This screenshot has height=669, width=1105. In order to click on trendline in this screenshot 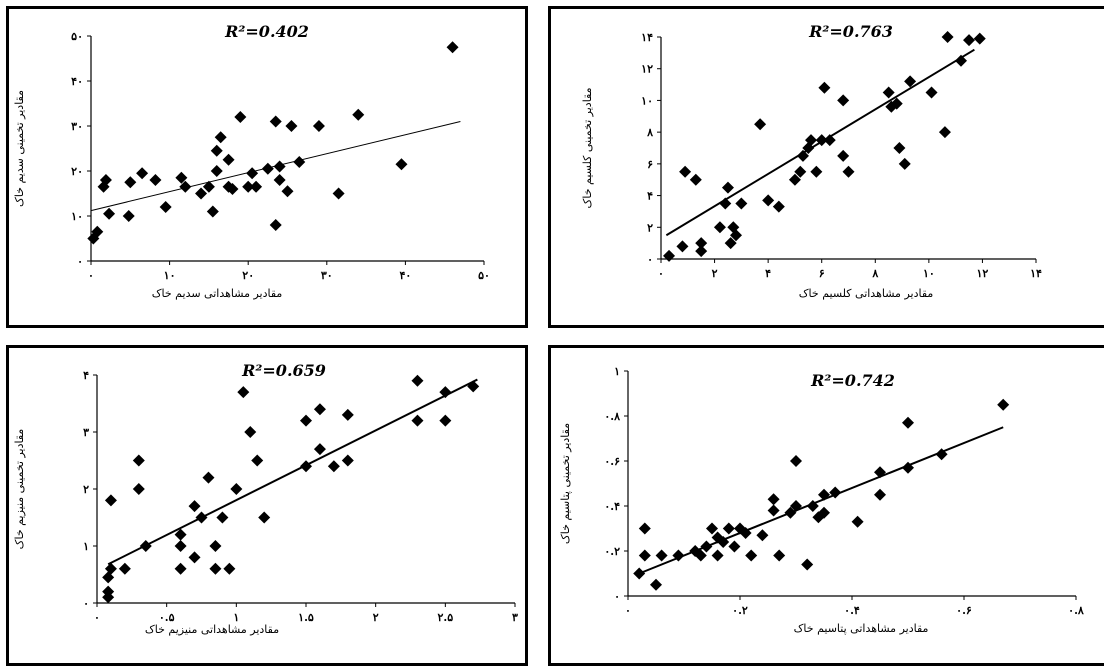, I will do `click(292, 472)`.